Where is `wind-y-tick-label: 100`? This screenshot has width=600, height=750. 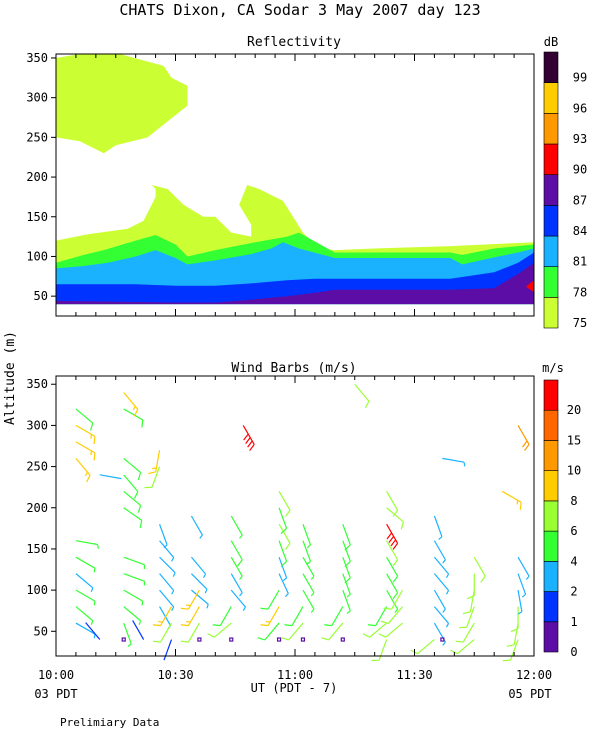 wind-y-tick-label: 100 is located at coordinates (37, 590).